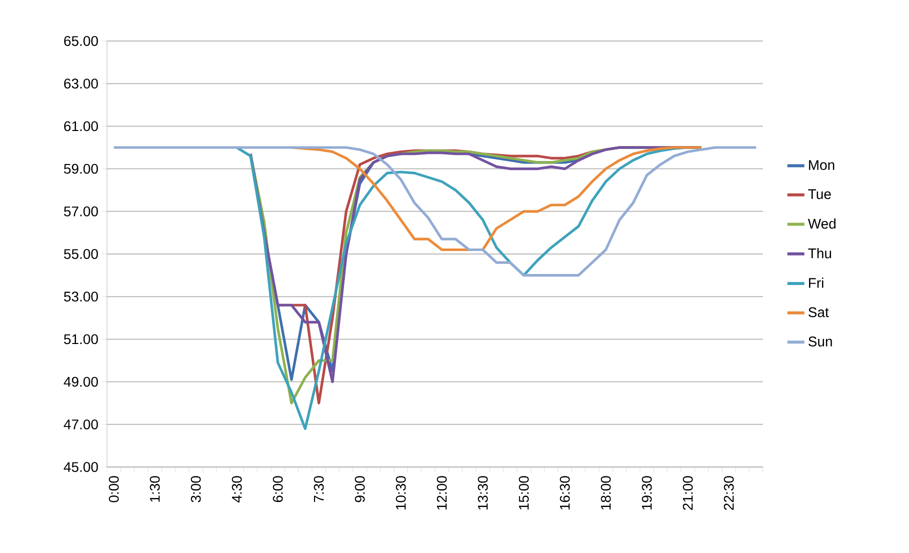  Describe the element at coordinates (441, 493) in the screenshot. I see `x-tick-label: 12:00` at that location.